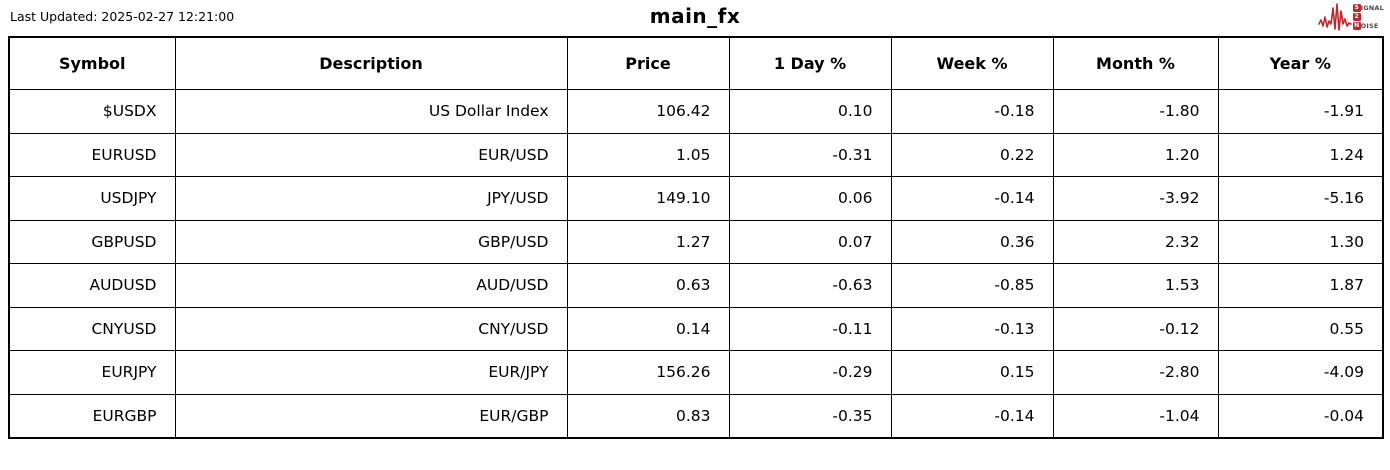  Describe the element at coordinates (648, 372) in the screenshot. I see `price-cell: 156.26` at that location.